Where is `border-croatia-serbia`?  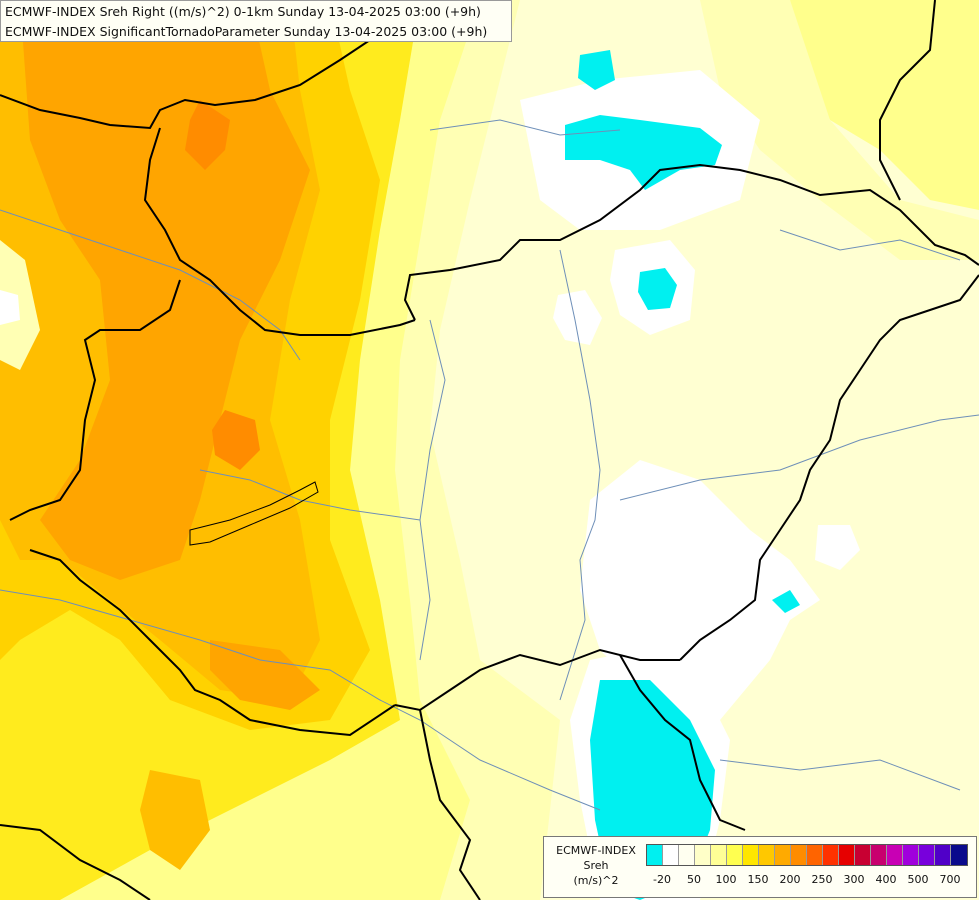
border-croatia-serbia is located at coordinates (450, 804).